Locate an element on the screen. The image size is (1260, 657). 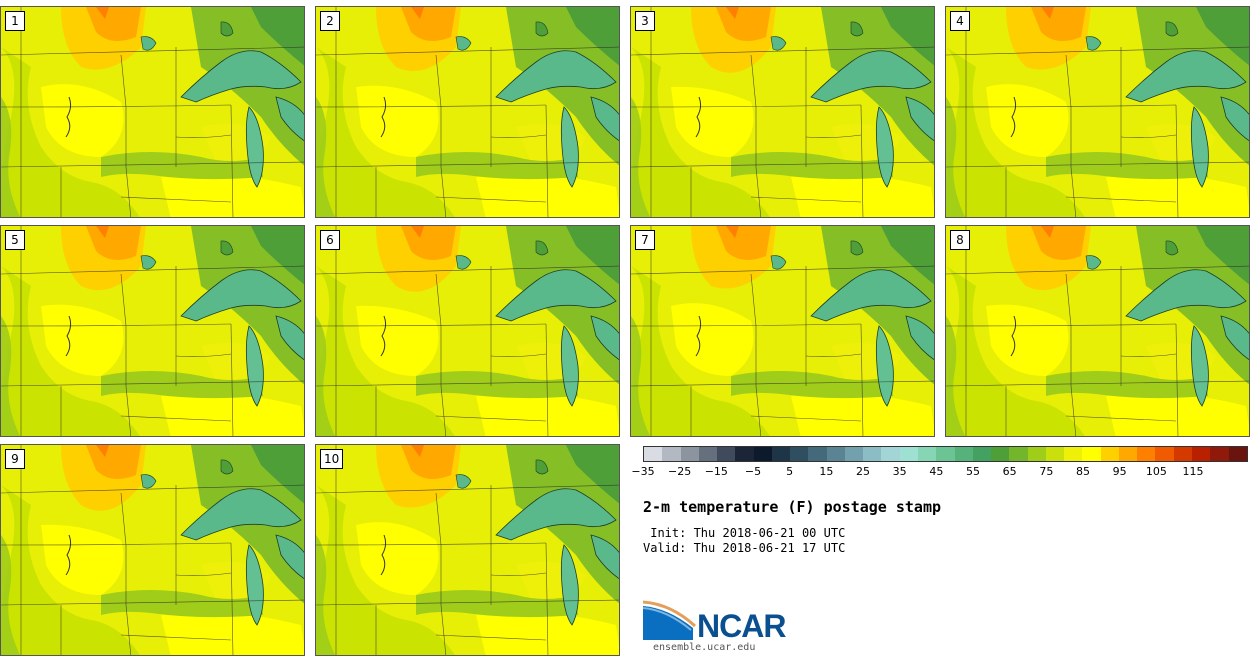
colorbar-tick-label: 95 is located at coordinates (1119, 471).